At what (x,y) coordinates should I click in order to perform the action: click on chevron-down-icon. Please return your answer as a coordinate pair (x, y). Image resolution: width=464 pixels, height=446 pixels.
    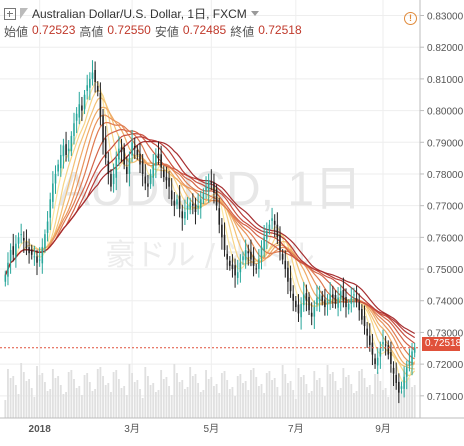
    Looking at the image, I should click on (254, 13).